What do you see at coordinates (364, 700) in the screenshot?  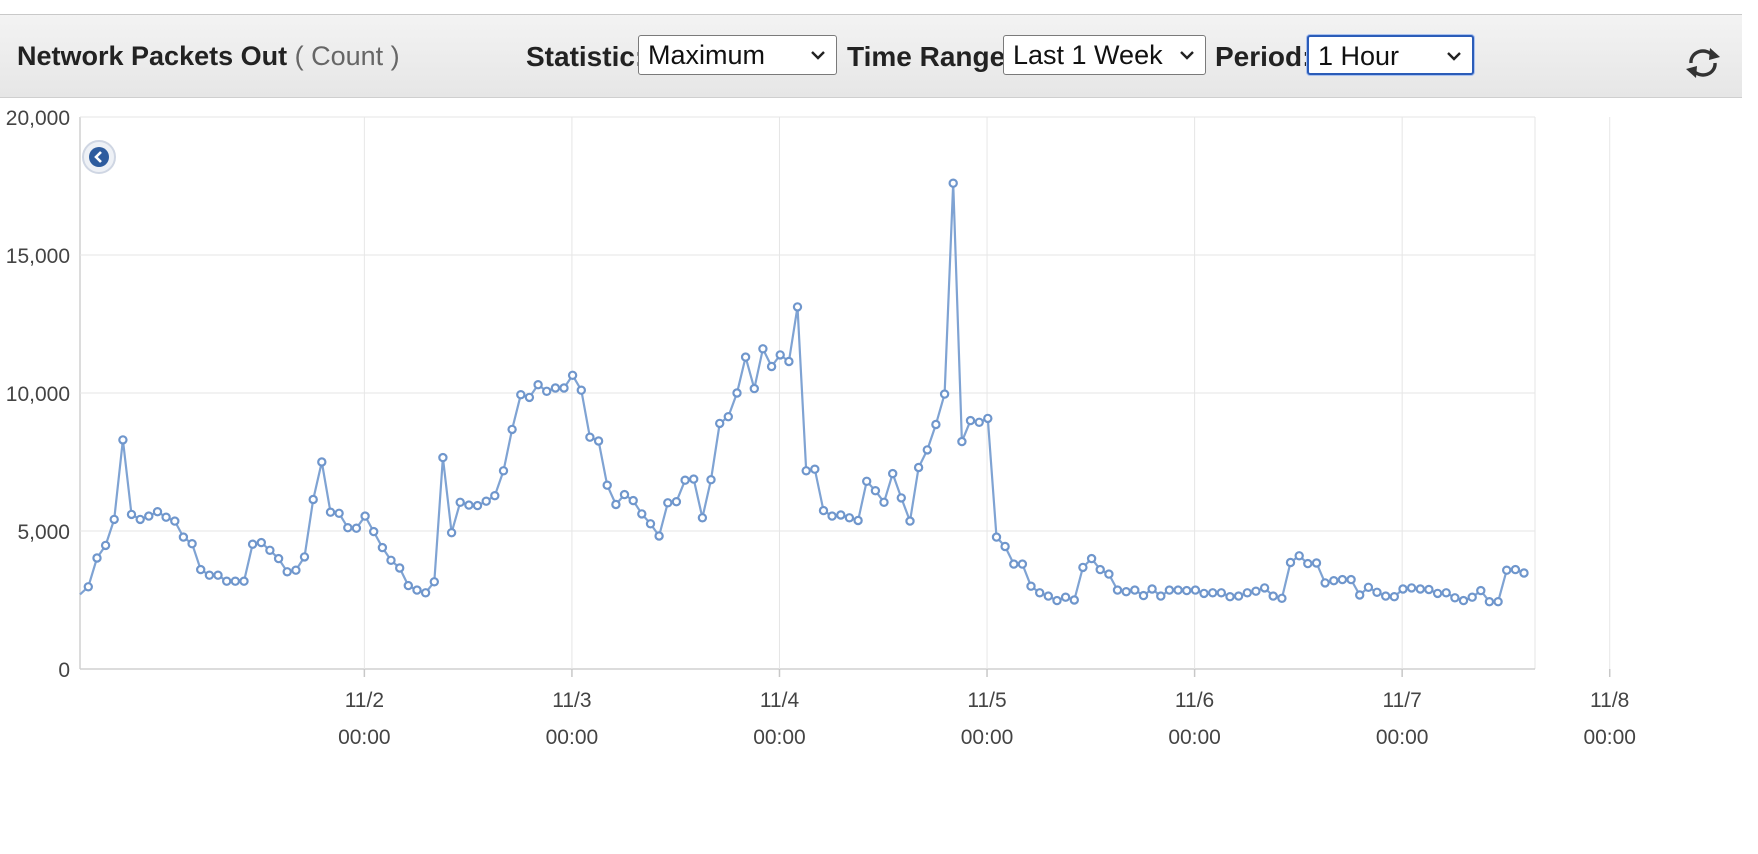 I see `x-tick-label: 11/2` at bounding box center [364, 700].